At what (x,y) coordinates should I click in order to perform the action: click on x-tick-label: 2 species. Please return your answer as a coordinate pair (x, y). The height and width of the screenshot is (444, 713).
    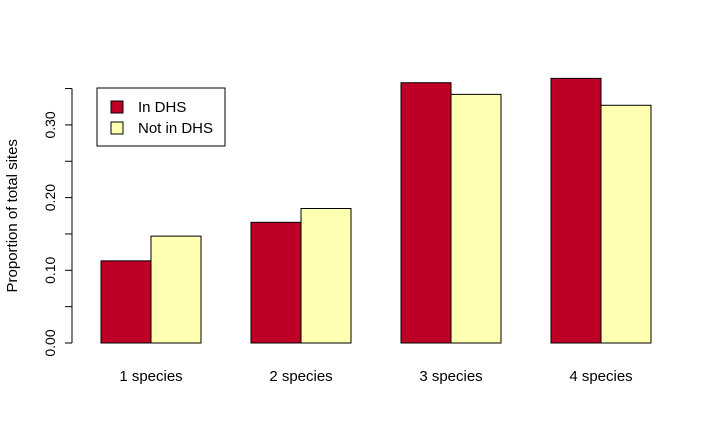
    Looking at the image, I should click on (300, 376).